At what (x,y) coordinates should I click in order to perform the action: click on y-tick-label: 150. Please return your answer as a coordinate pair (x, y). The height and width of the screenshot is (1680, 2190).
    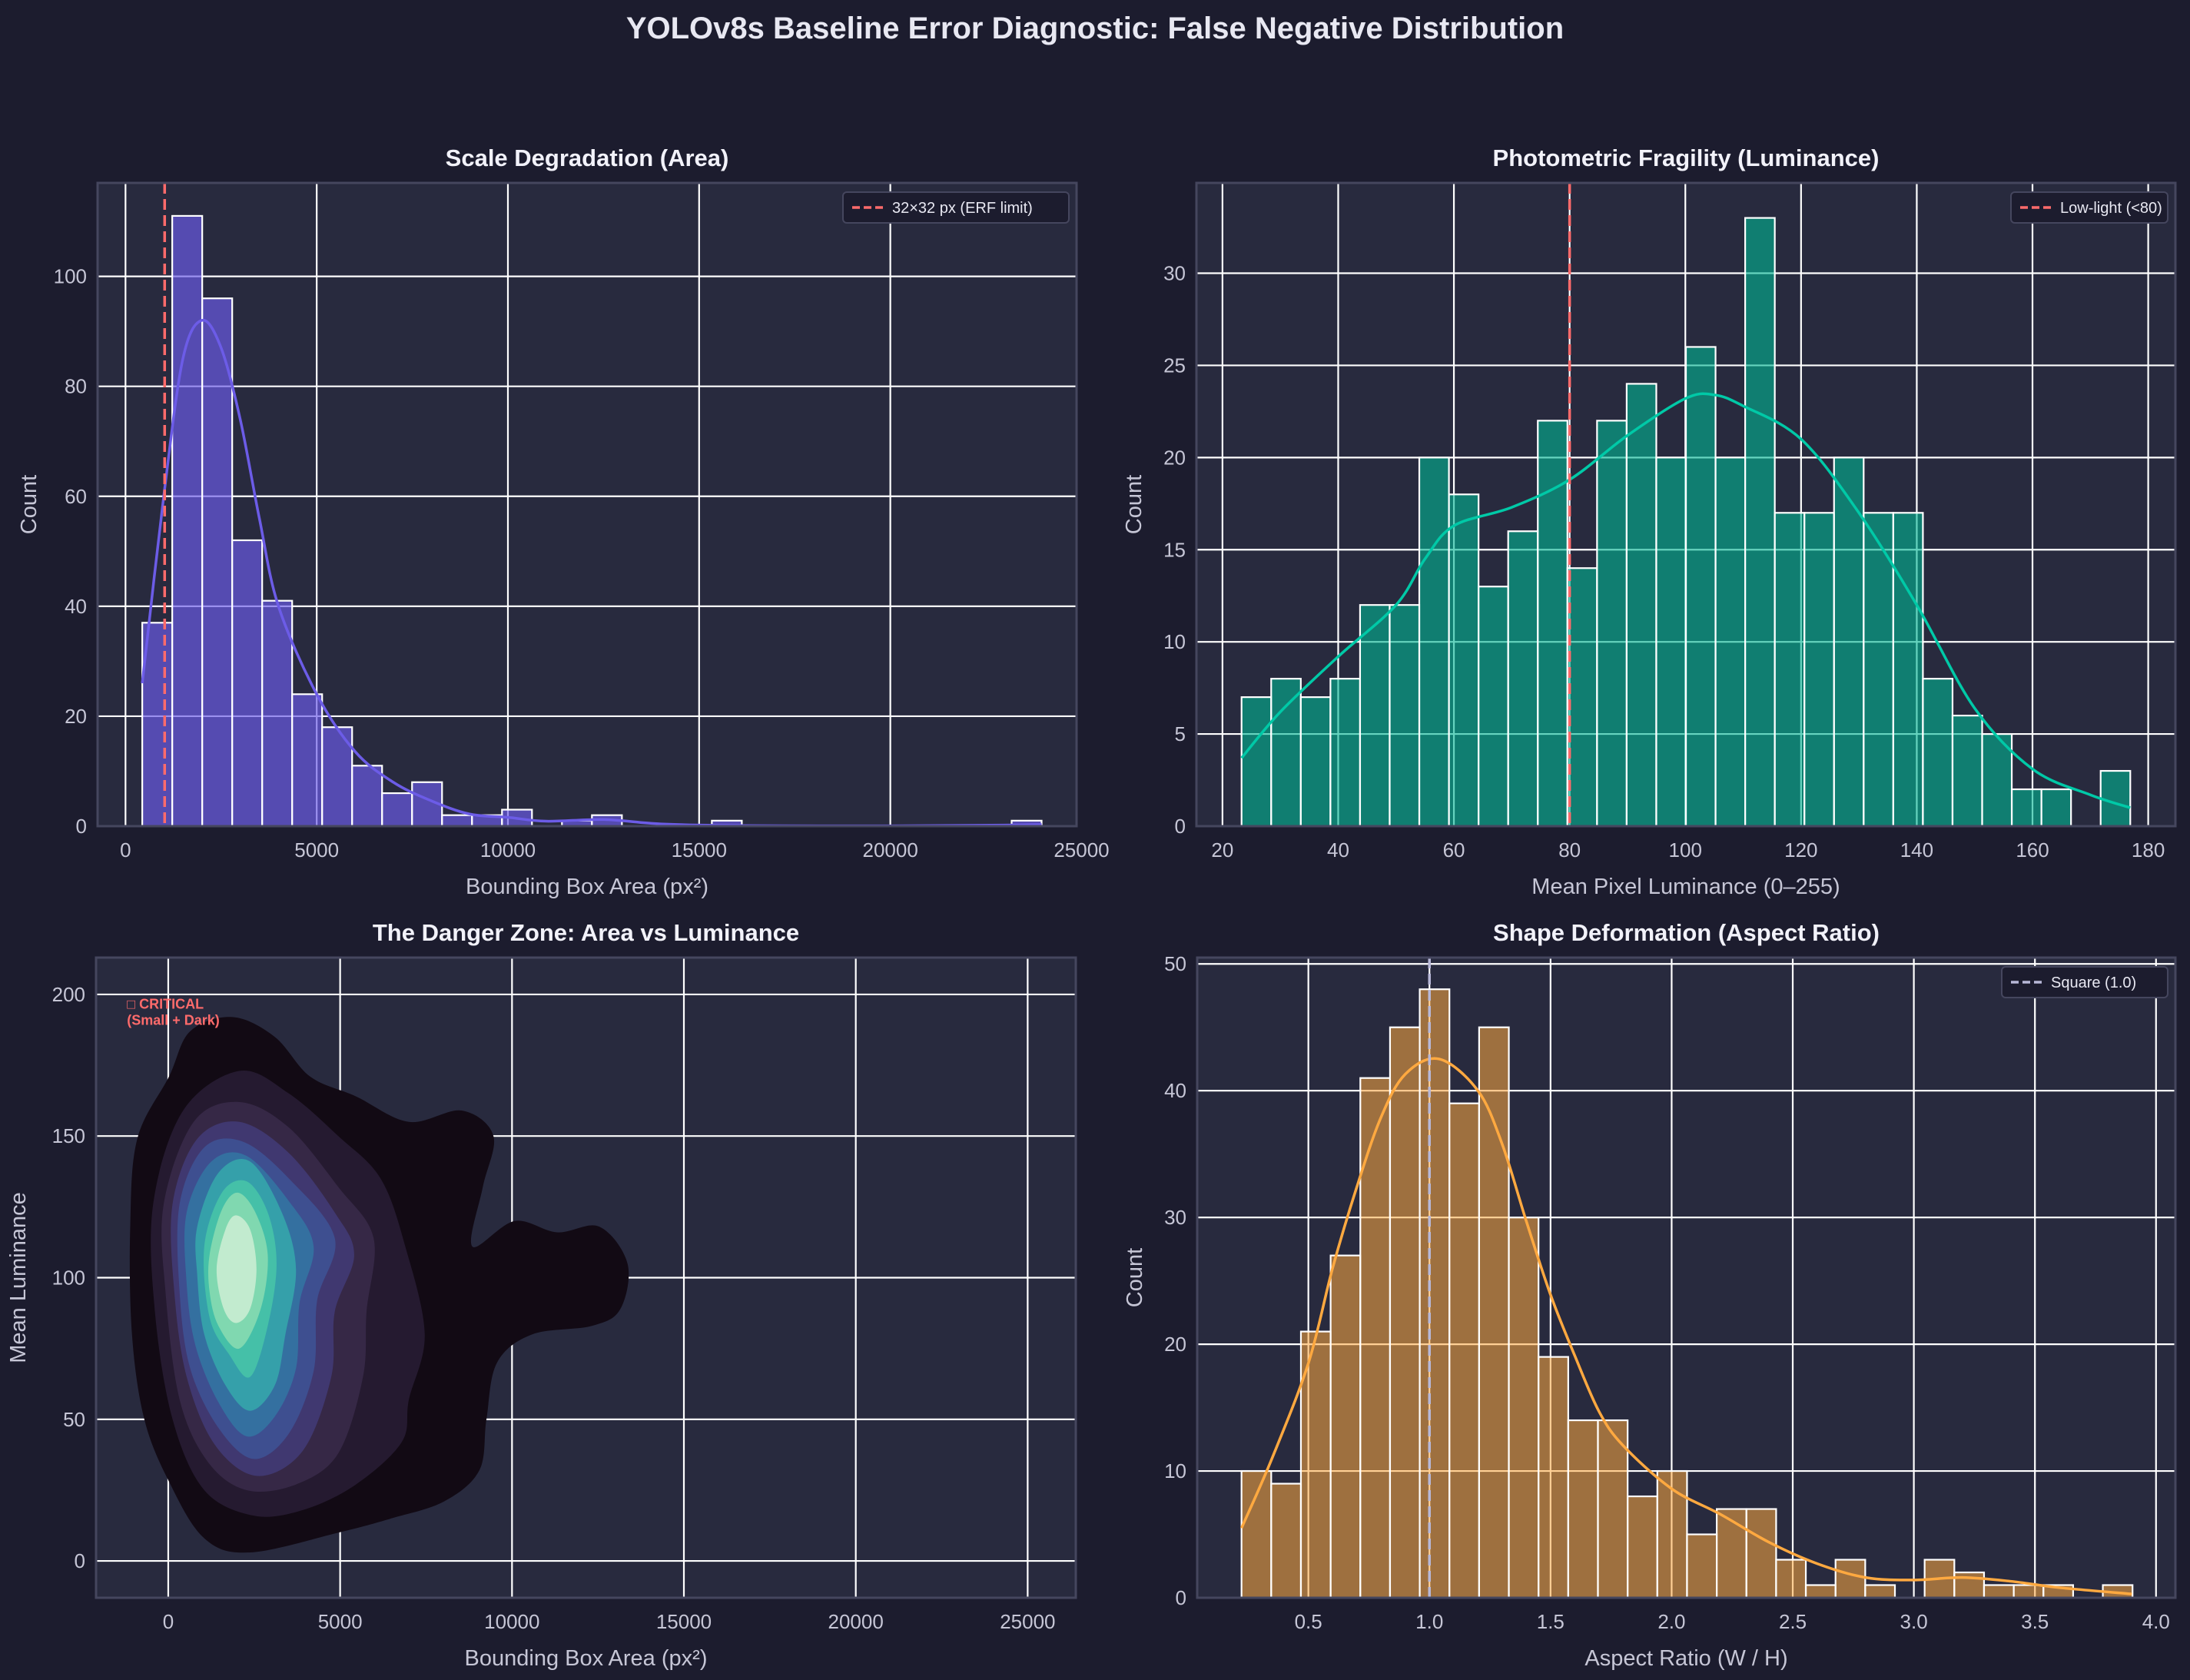
    Looking at the image, I should click on (68, 1135).